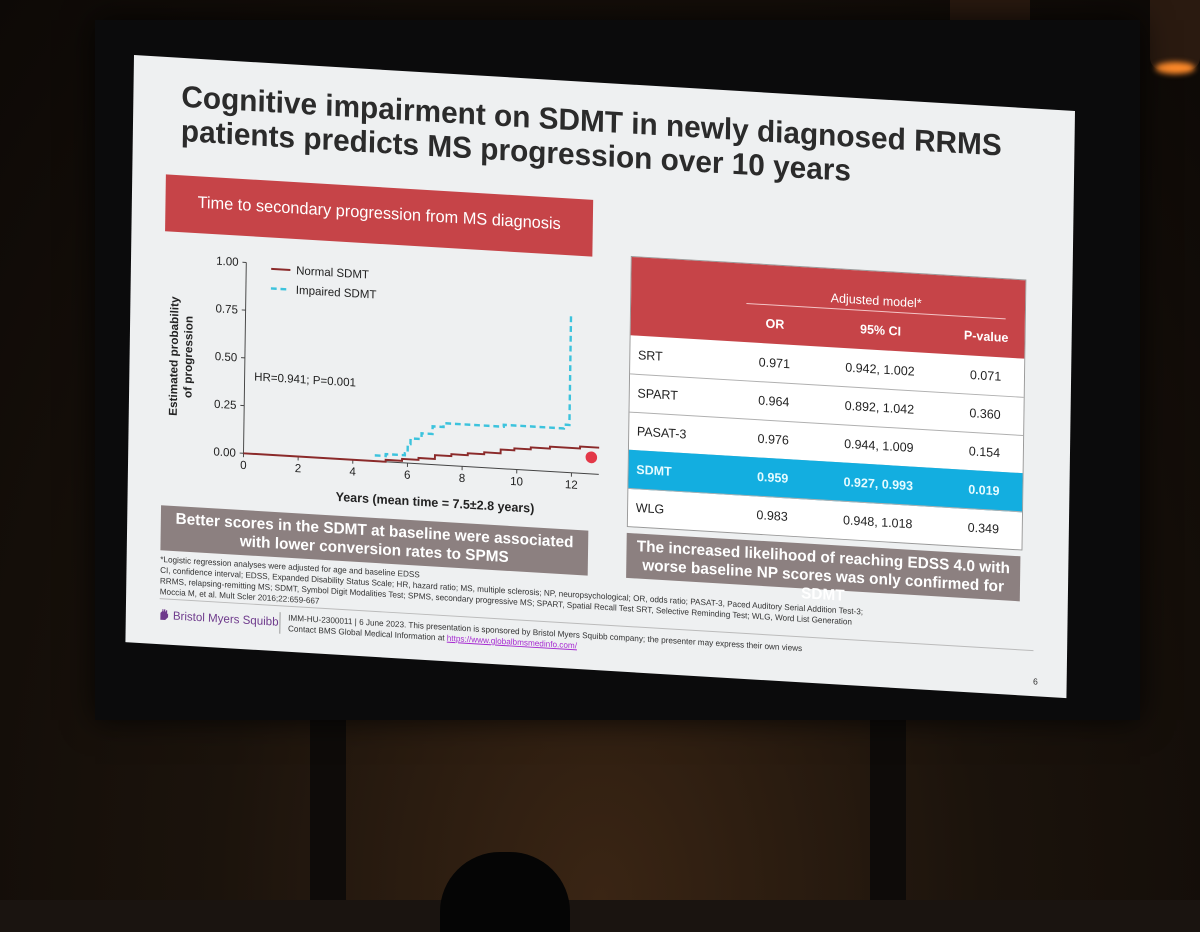 This screenshot has height=932, width=1200. I want to click on column-header-or: OR, so click(775, 324).